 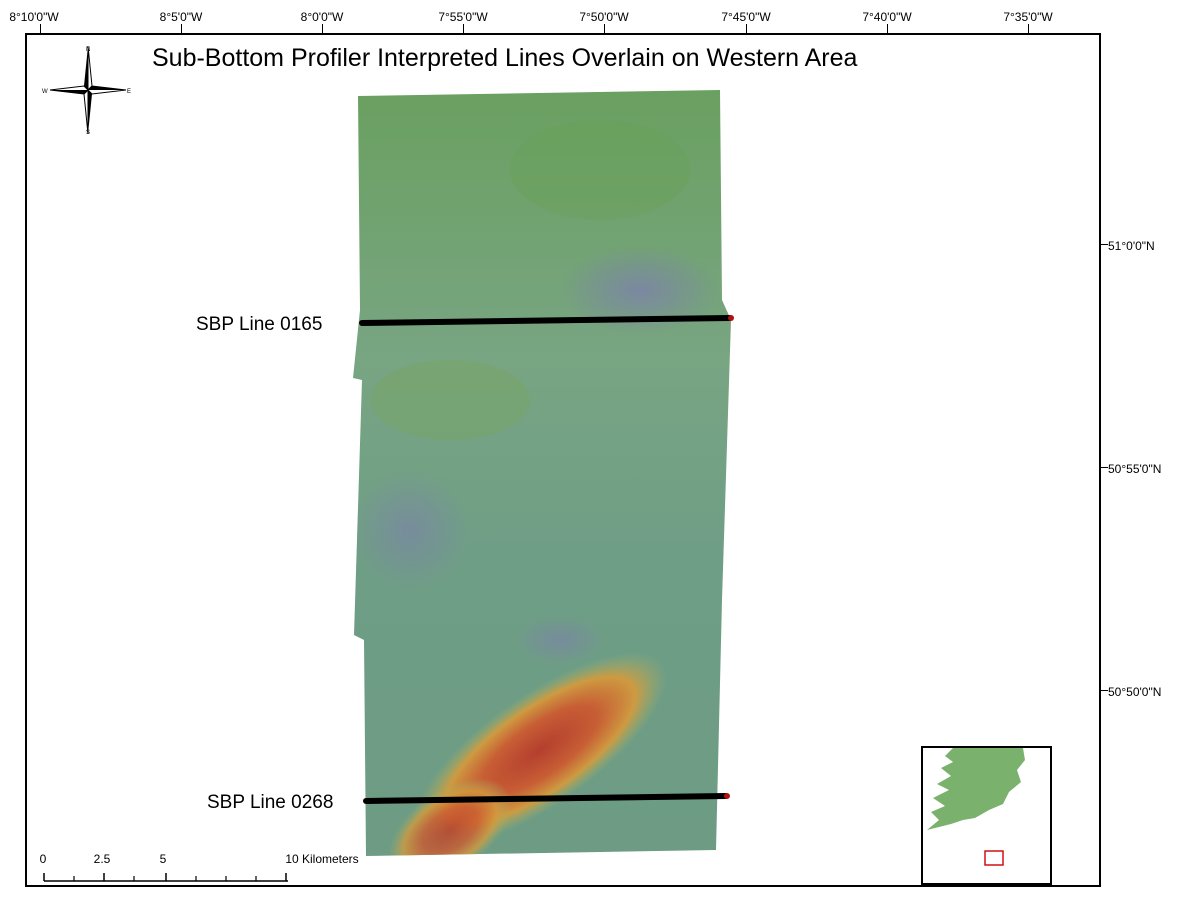 I want to click on north-arrow-compass-icon: N S W E, so click(x=86, y=90).